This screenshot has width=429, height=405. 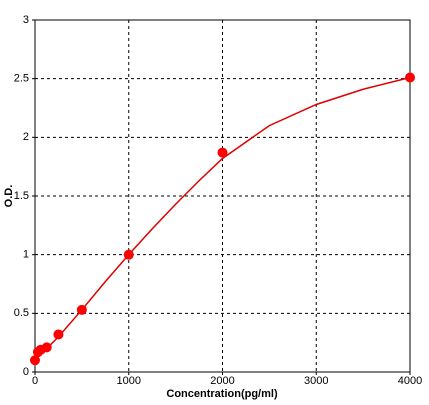 What do you see at coordinates (21, 79) in the screenshot?
I see `y-tick-label: 2.5` at bounding box center [21, 79].